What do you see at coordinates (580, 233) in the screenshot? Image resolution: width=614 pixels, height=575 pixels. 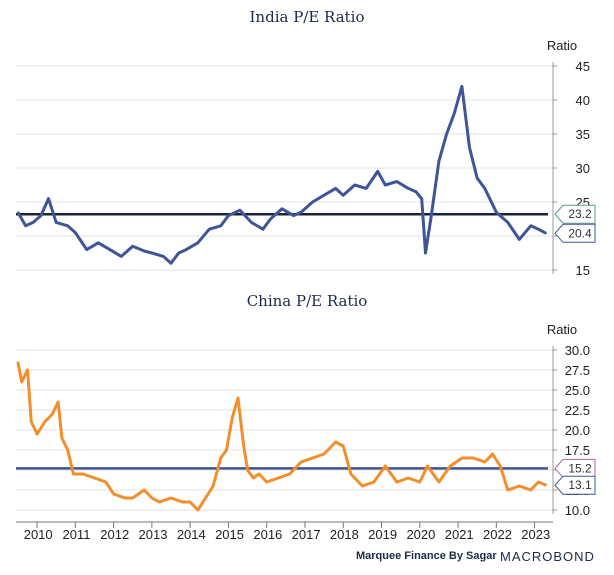 I see `india-last-value-tag-text: 20.4` at bounding box center [580, 233].